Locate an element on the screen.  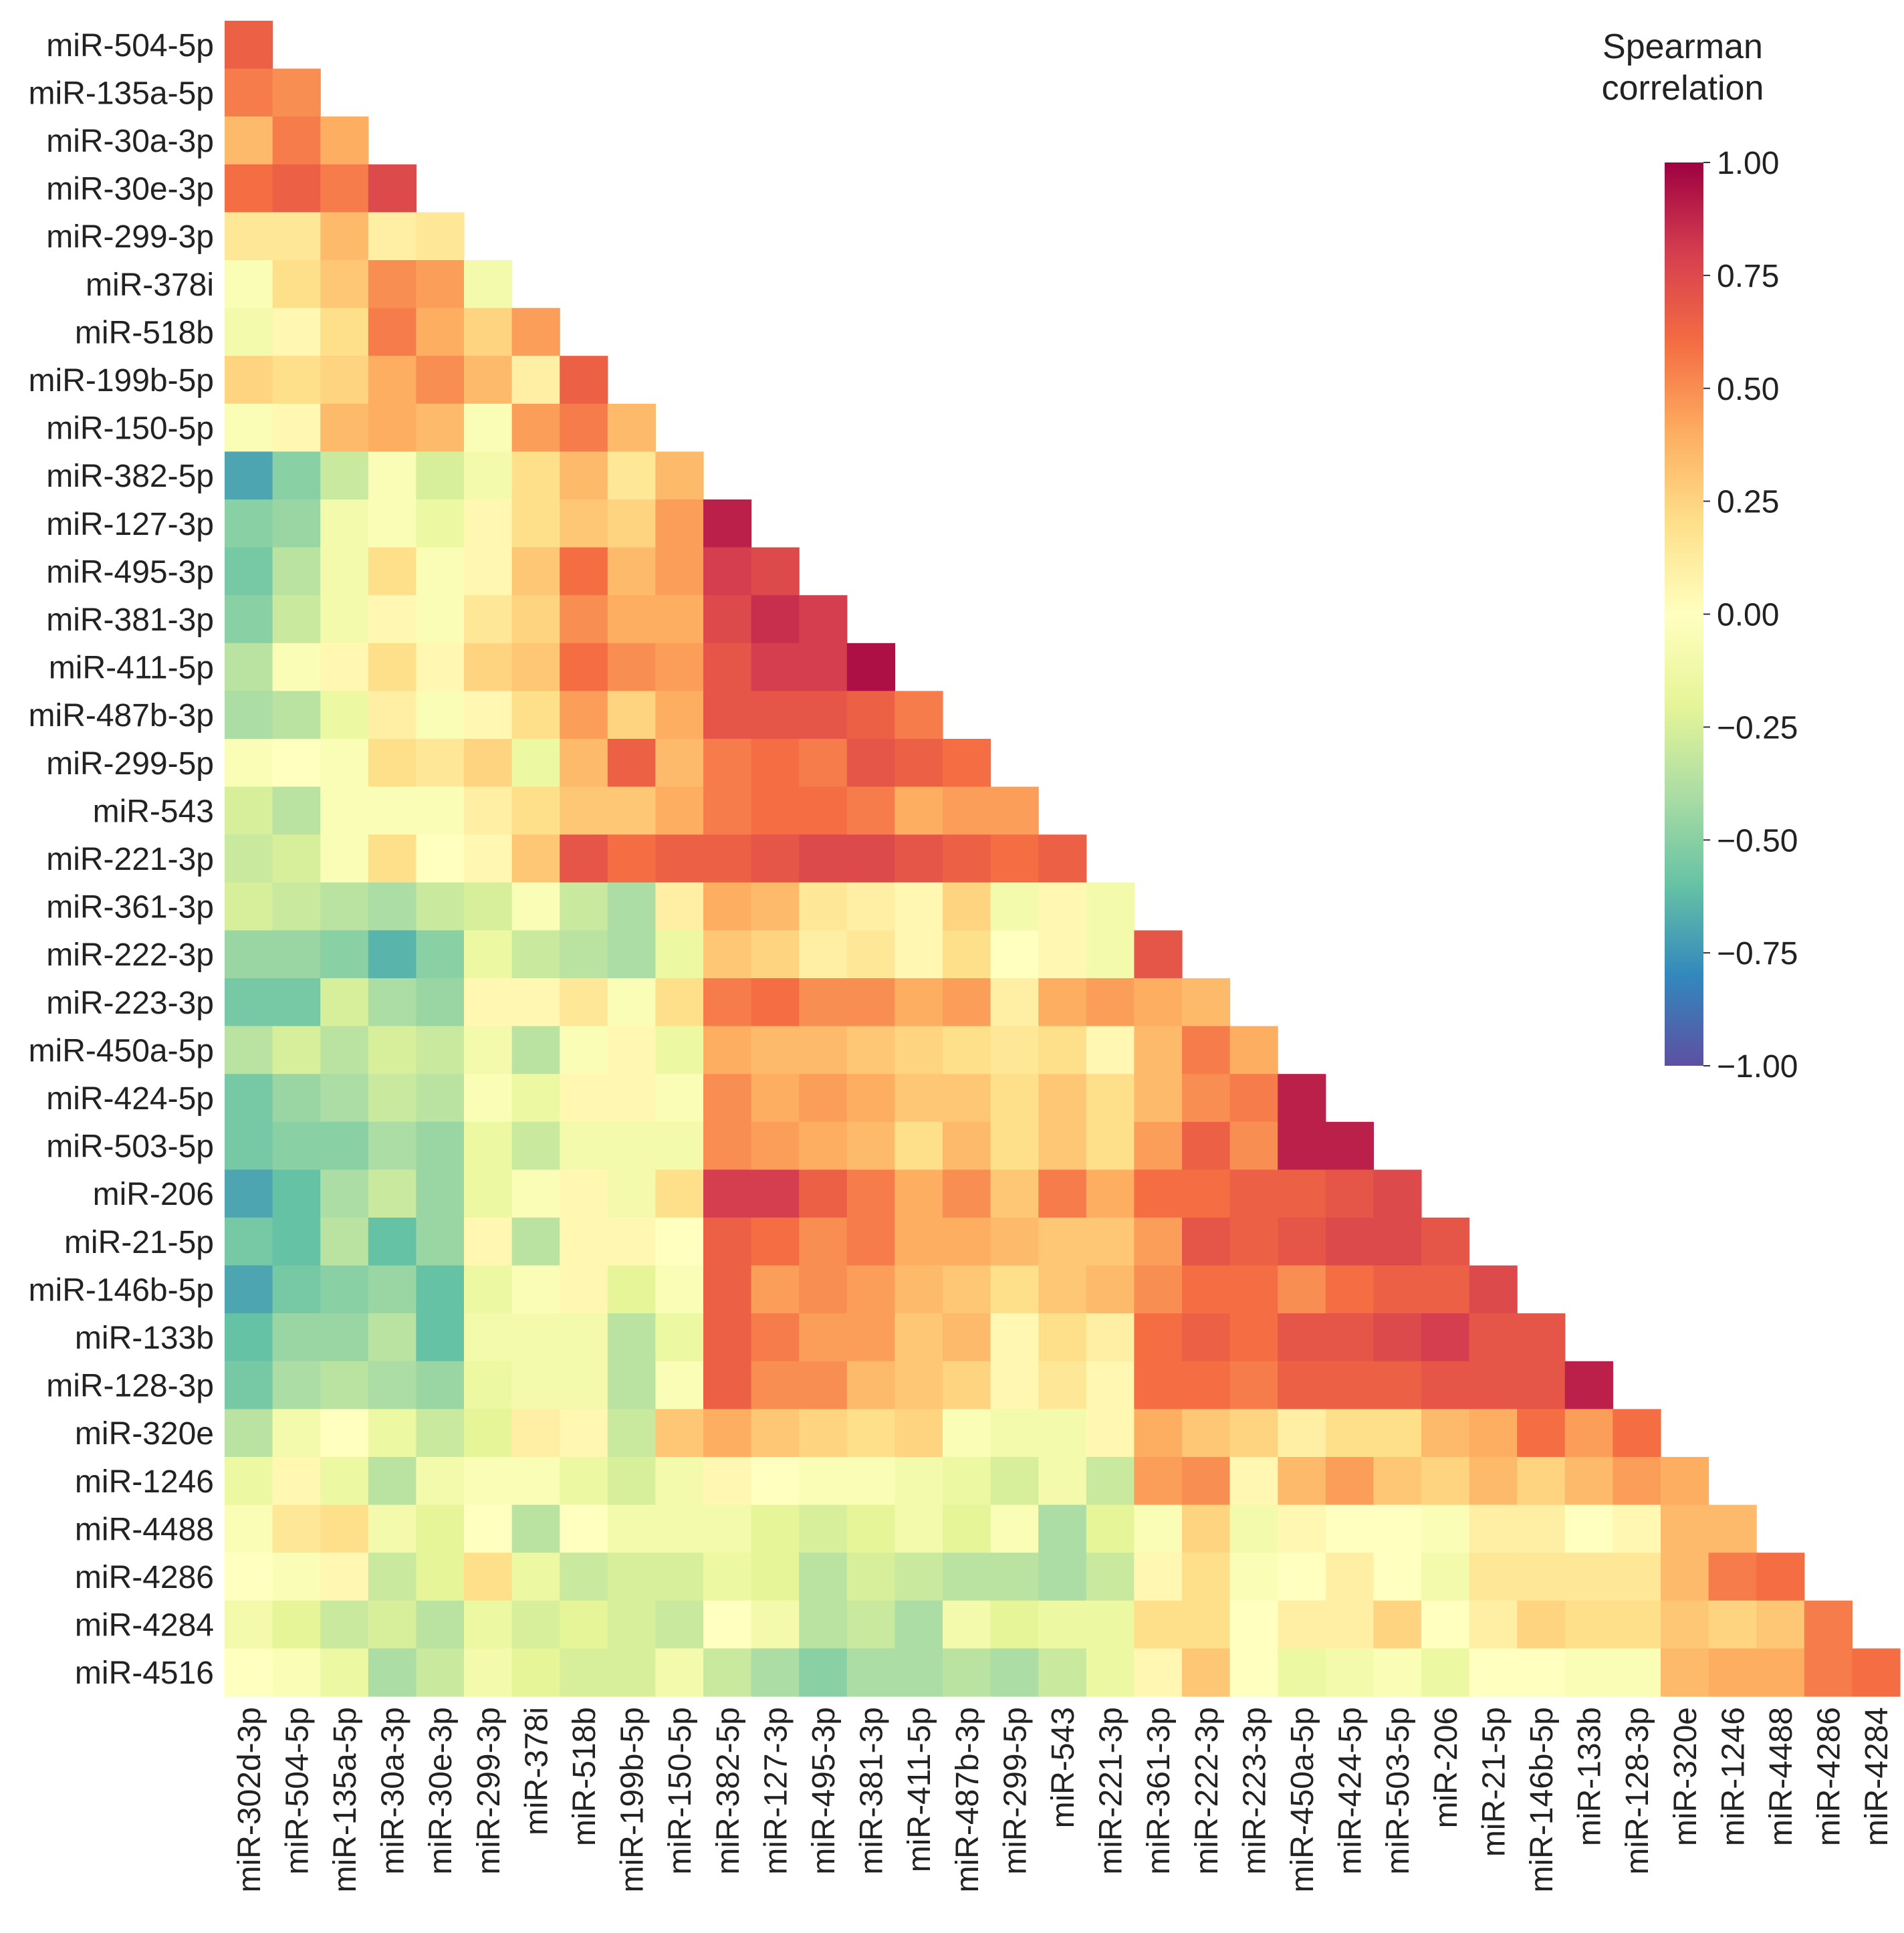
column-label: miR-222-3p is located at coordinates (1207, 1791).